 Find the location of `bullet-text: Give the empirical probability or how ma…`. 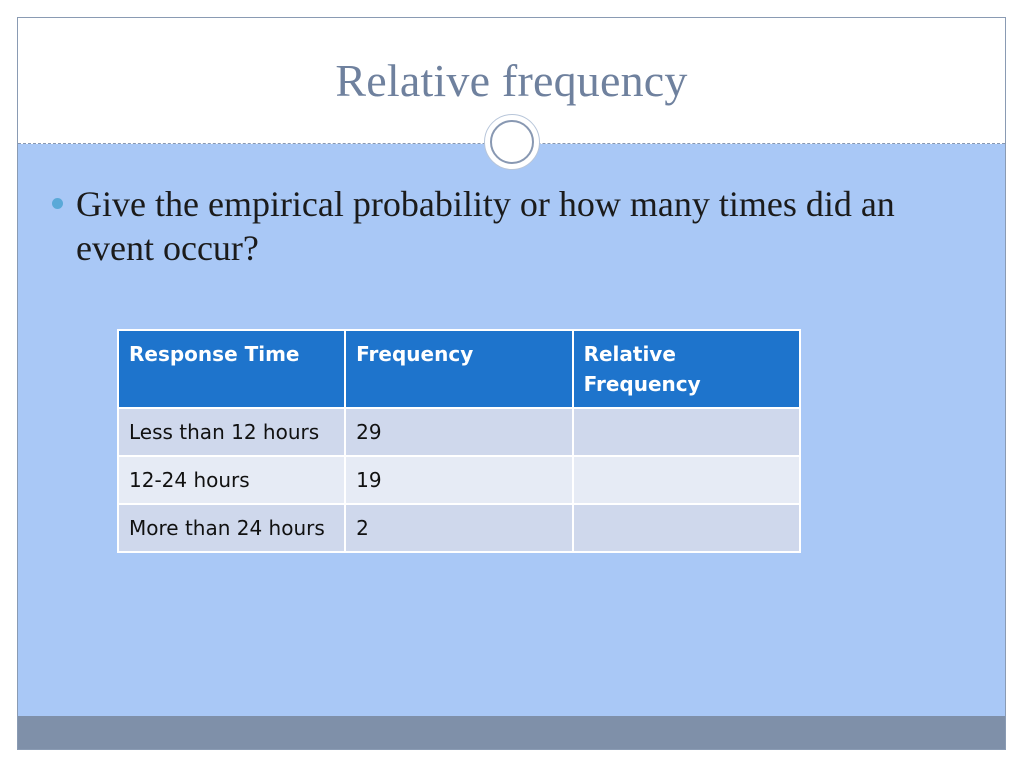

bullet-text: Give the empirical probability or how ma… is located at coordinates (485, 226).